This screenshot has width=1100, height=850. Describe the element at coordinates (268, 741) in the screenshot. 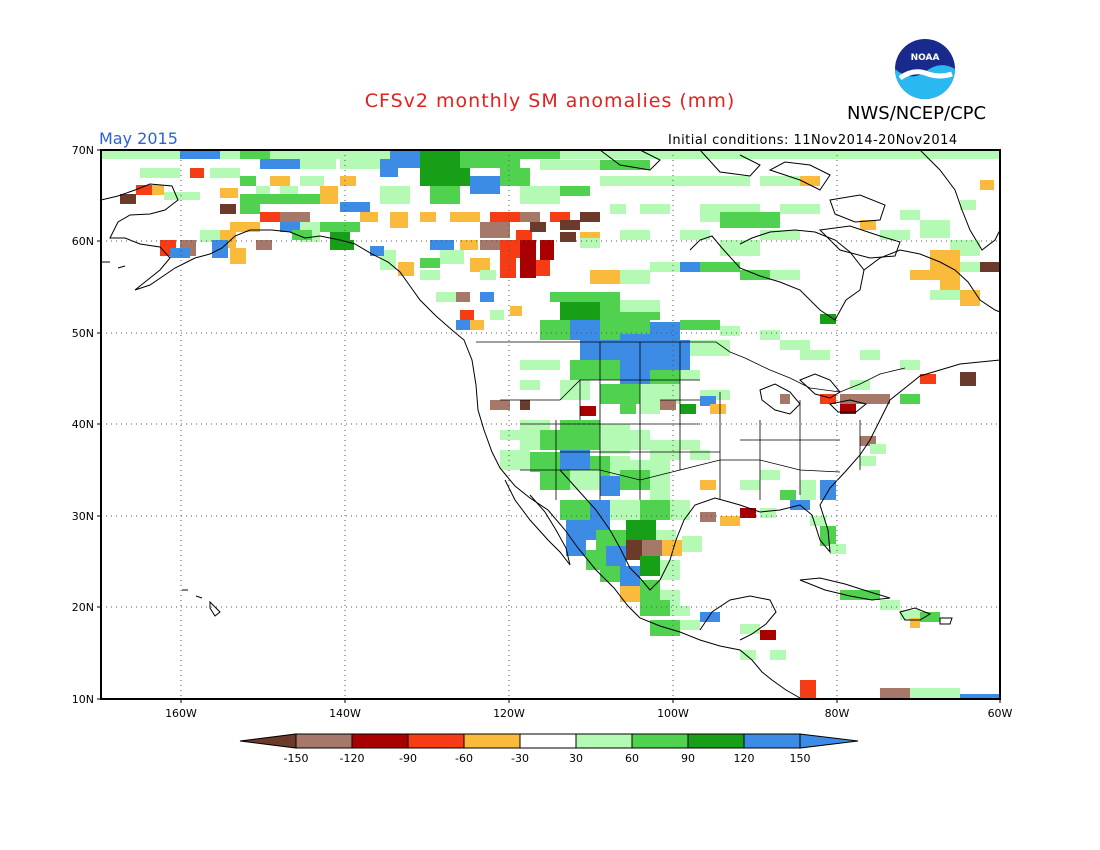

I see `colorbar-left-arrow` at that location.